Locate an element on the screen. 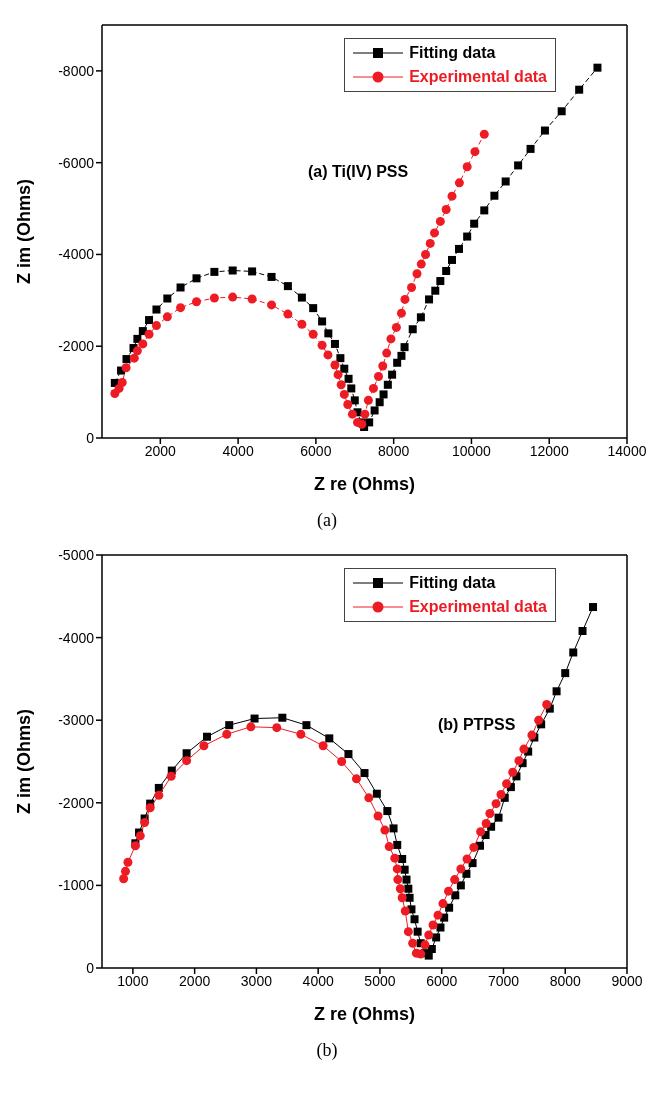 The height and width of the screenshot is (1107, 654). x-tick-label: 10000 is located at coordinates (471, 450).